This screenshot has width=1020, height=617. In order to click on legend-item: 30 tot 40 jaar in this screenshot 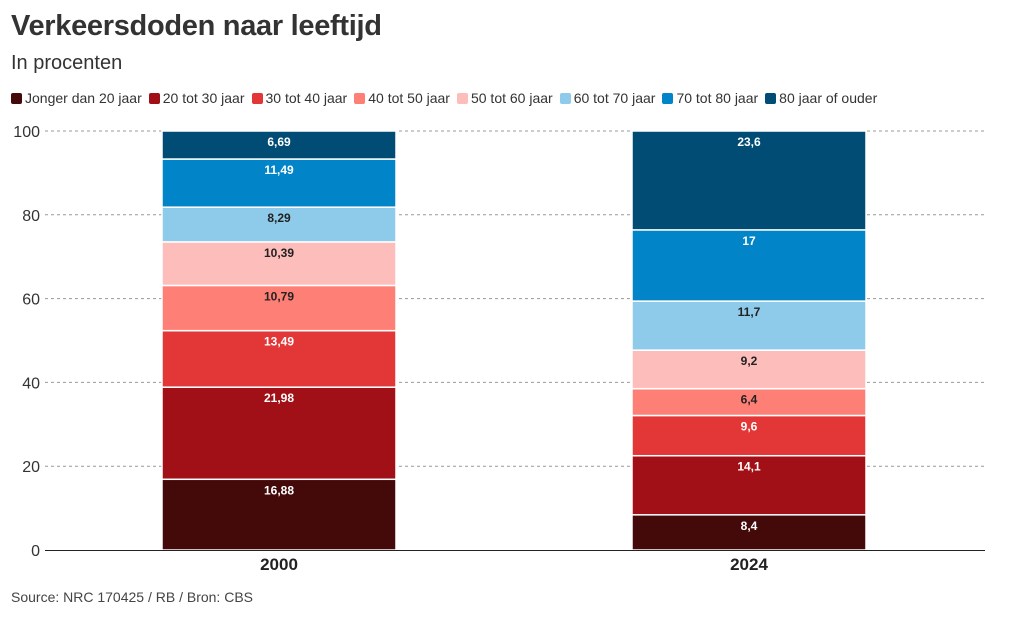, I will do `click(299, 98)`.